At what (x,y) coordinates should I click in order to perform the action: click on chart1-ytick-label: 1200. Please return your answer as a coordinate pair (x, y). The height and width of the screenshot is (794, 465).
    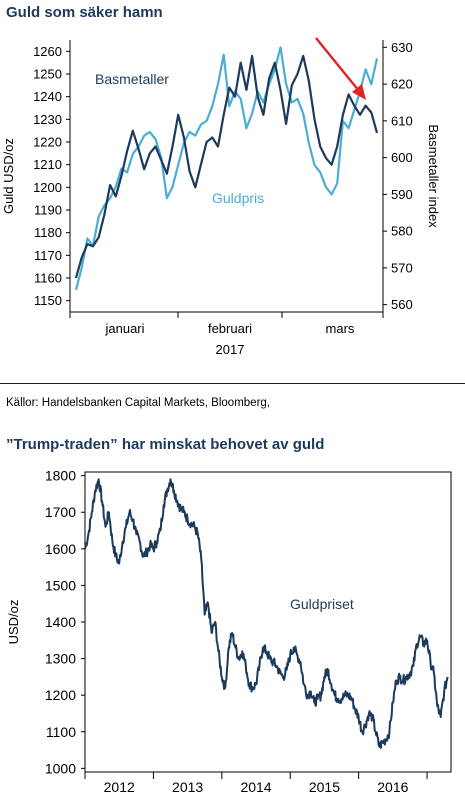
    Looking at the image, I should click on (47, 187).